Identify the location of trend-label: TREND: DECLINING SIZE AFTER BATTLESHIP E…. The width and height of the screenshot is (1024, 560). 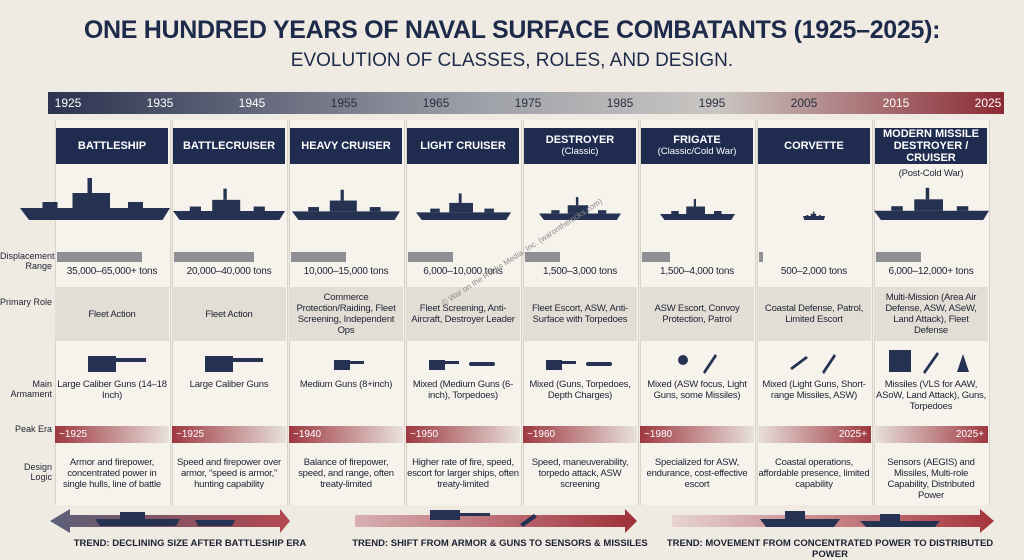
(190, 543).